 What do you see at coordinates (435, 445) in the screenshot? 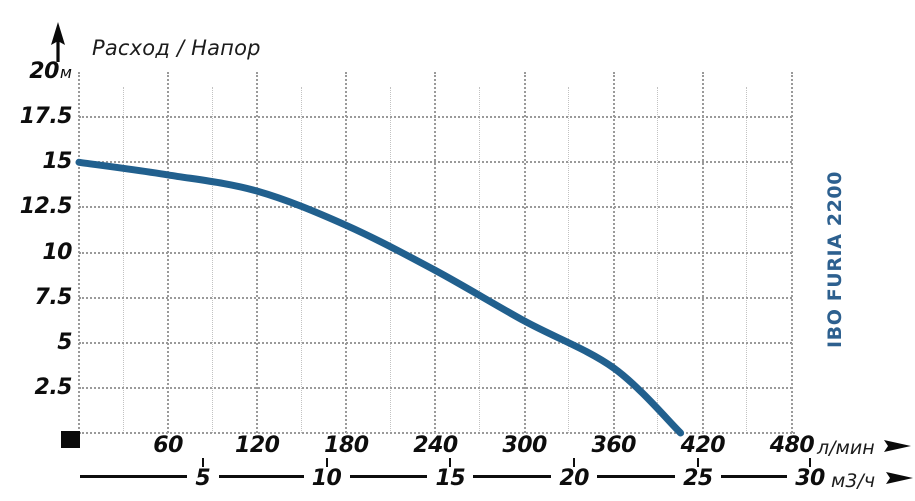
I see `x-axis-primary-tick-label: 240` at bounding box center [435, 445].